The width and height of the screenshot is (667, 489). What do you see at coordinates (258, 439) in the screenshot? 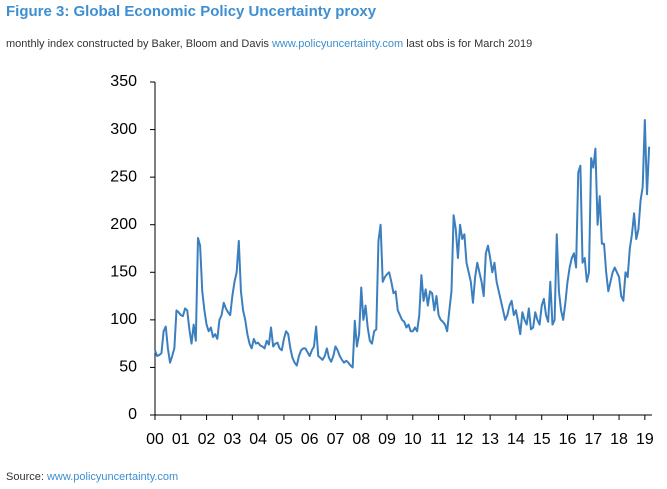
I see `x-tick-label: 04` at bounding box center [258, 439].